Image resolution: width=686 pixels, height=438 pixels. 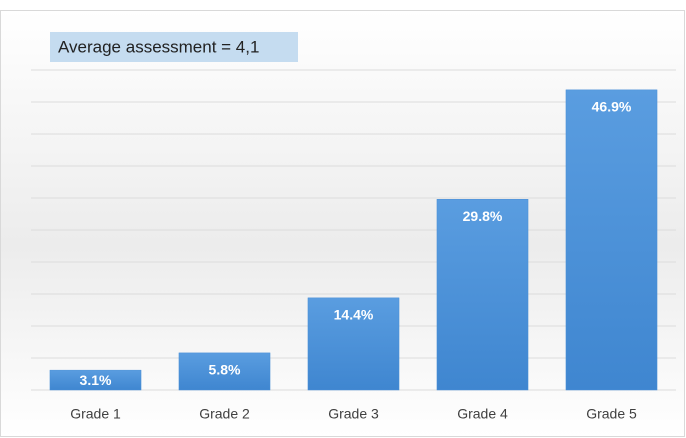 I want to click on value-label: 5.8%, so click(x=225, y=370).